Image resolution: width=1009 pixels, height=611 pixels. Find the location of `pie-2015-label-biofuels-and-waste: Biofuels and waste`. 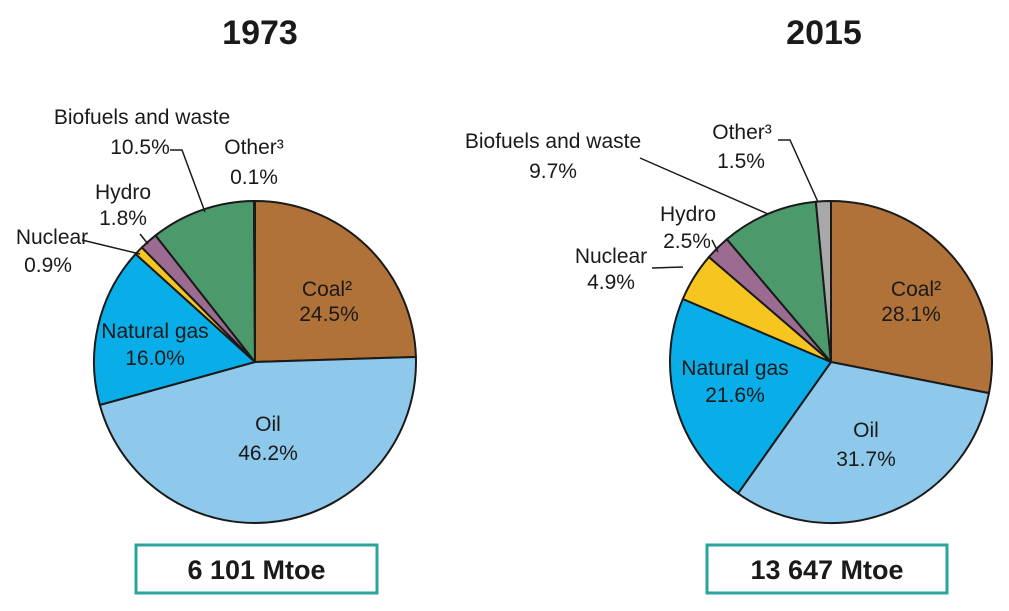

pie-2015-label-biofuels-and-waste: Biofuels and waste is located at coordinates (553, 141).